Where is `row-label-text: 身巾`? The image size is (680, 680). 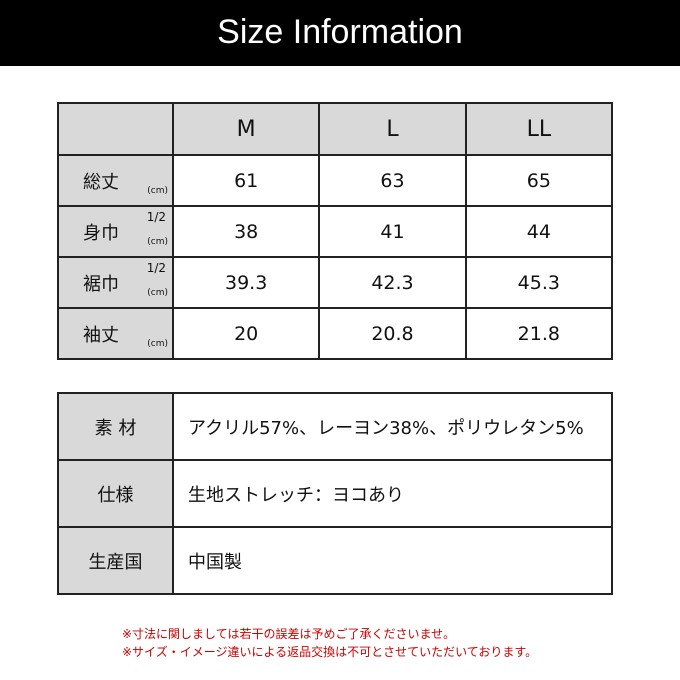 row-label-text: 身巾 is located at coordinates (101, 233).